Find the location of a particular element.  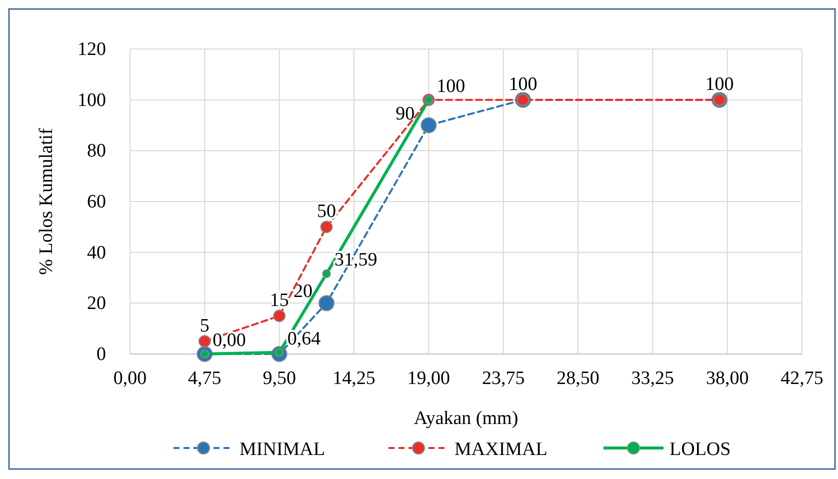

y-tick-label: 60 is located at coordinates (96, 202).